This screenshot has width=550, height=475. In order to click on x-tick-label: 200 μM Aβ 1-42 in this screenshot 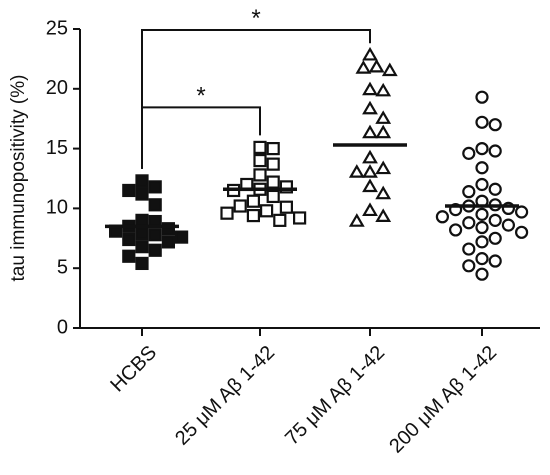, I will do `click(443, 400)`.